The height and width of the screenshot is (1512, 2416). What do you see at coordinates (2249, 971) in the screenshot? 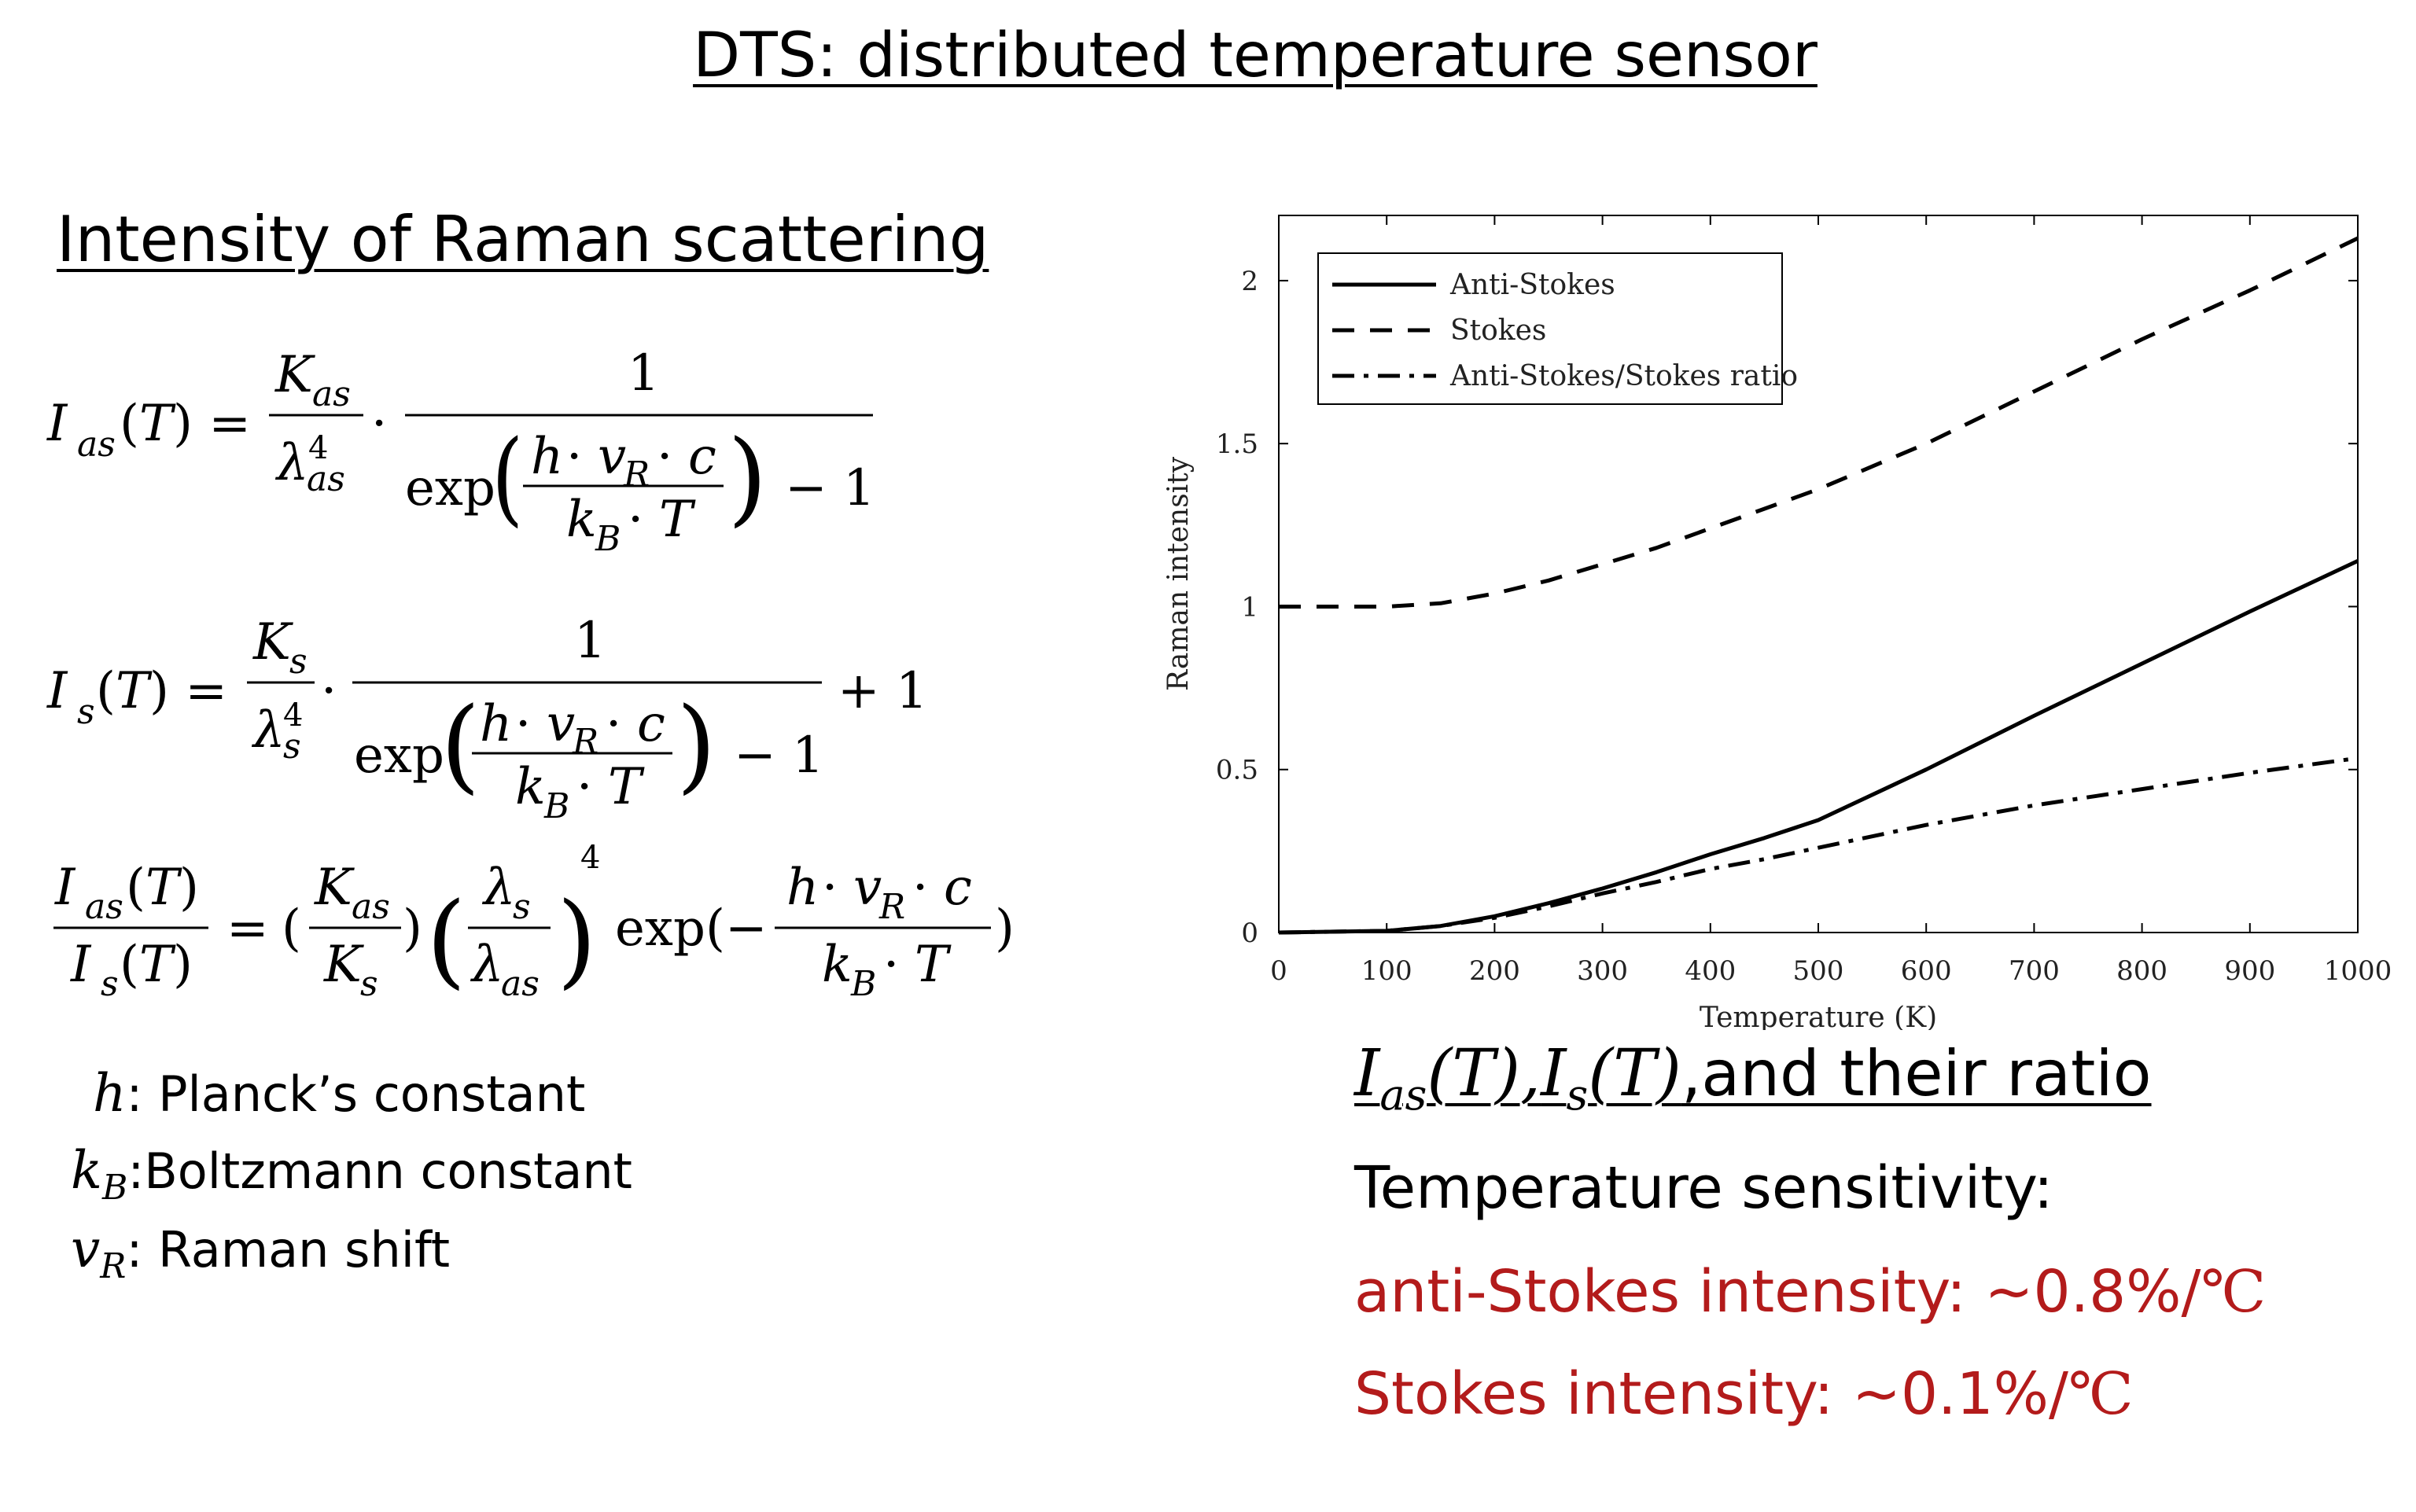
I see `x-tick-label: 900` at bounding box center [2249, 971].